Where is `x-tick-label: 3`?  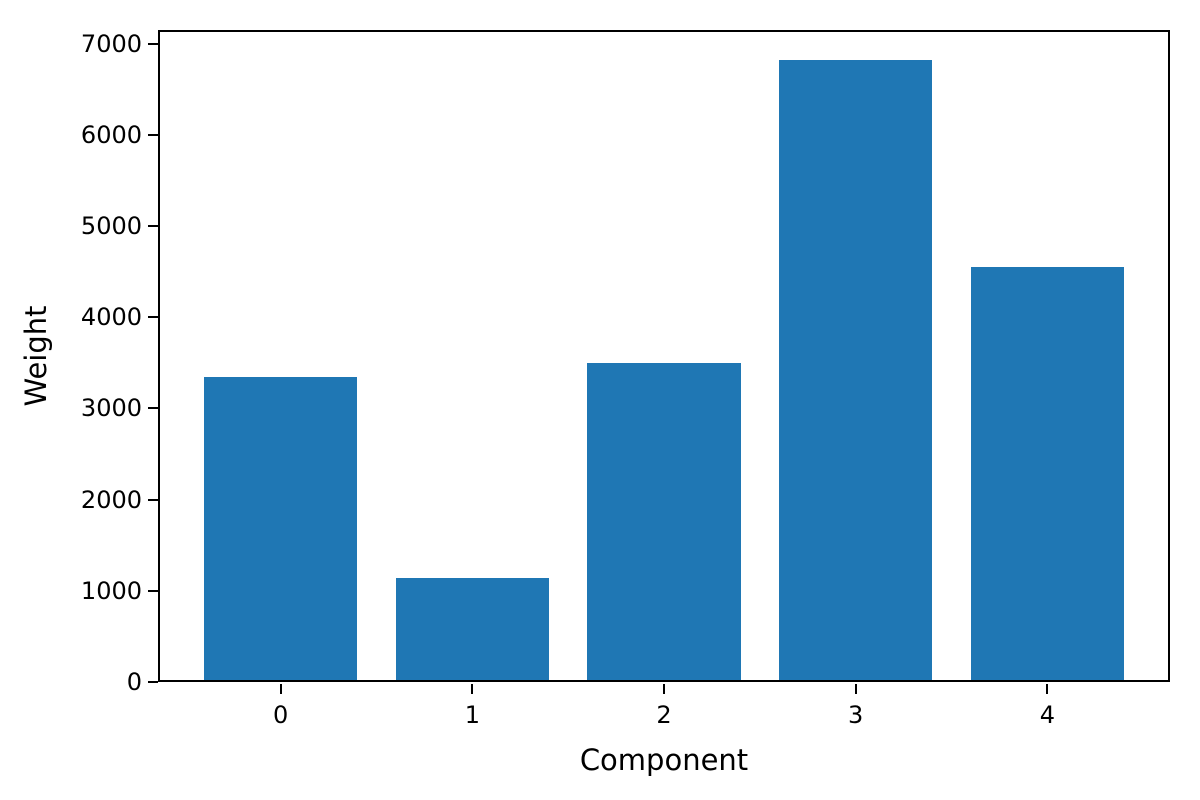 x-tick-label: 3 is located at coordinates (856, 715).